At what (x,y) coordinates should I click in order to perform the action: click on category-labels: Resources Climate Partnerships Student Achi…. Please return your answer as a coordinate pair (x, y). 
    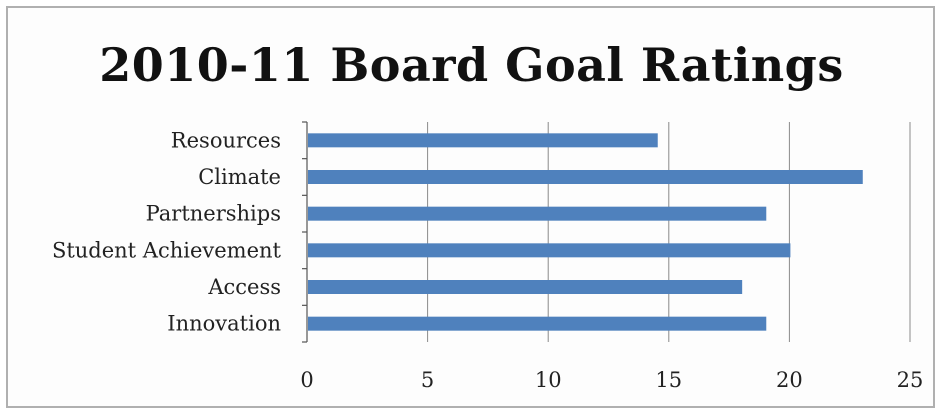
    Looking at the image, I should click on (167, 231).